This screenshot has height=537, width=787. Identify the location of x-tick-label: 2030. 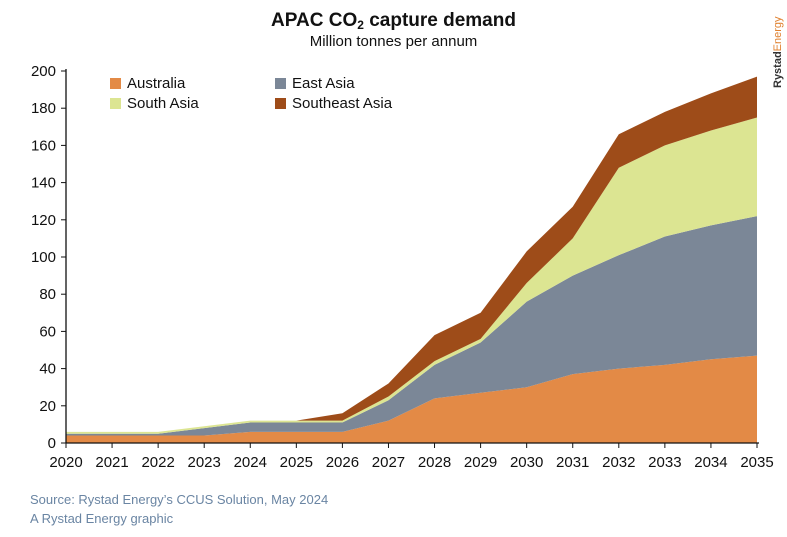
(526, 462).